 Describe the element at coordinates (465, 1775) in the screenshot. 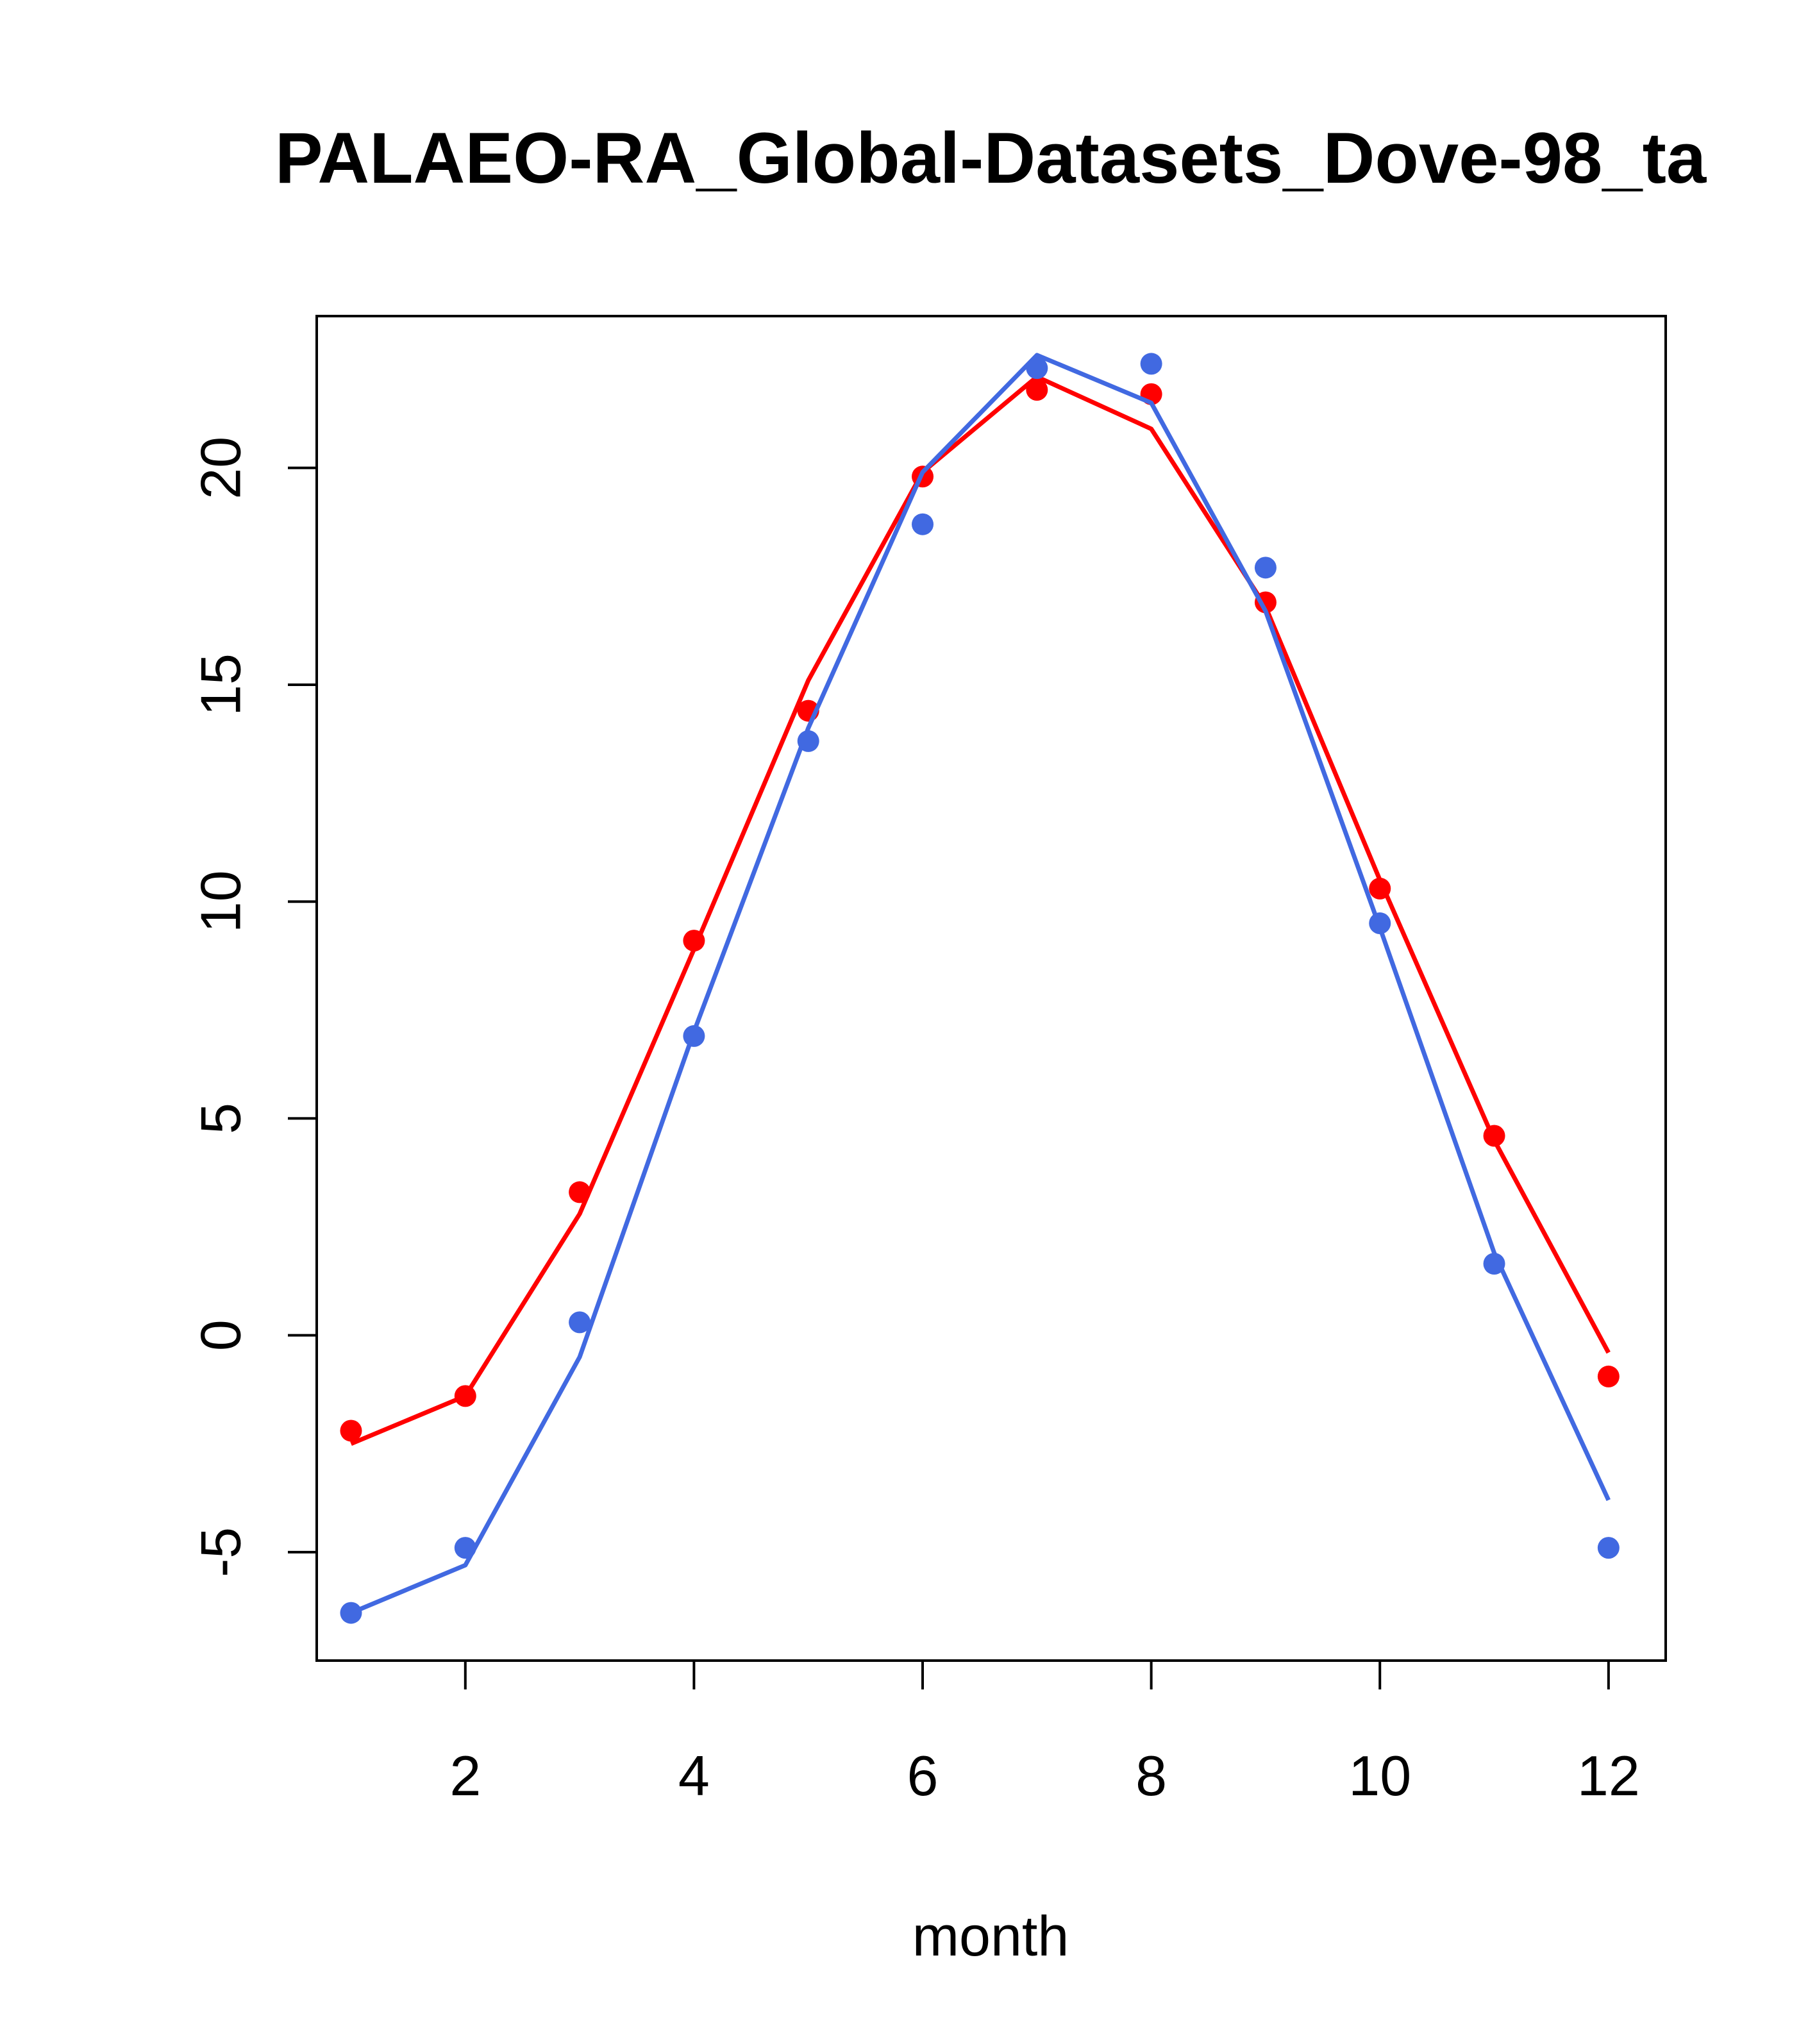

I see `x-tick-label: 2` at that location.